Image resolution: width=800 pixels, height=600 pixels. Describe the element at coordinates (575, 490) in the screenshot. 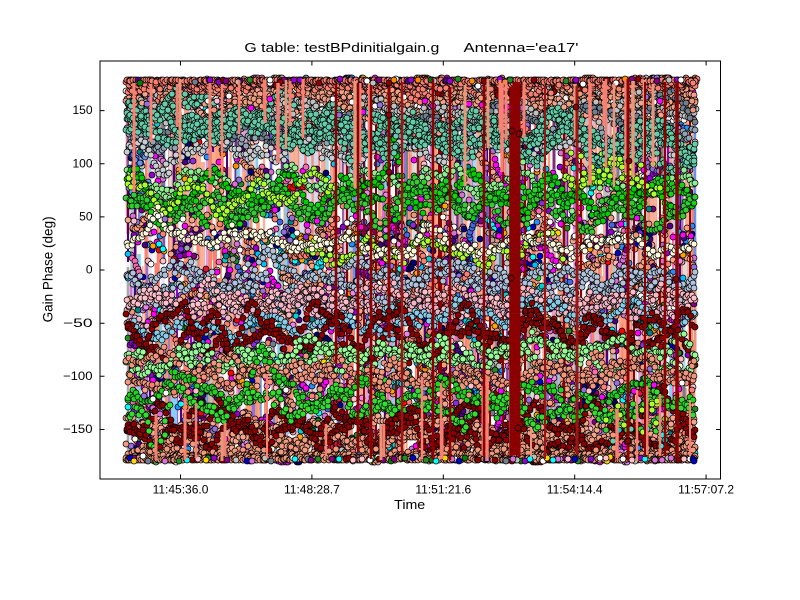

I see `svg-text: 11:54:14.4` at that location.